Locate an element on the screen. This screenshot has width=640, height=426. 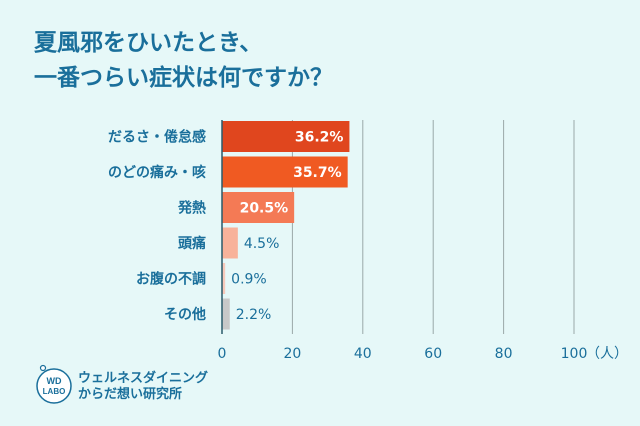
x-tick-label: 80 is located at coordinates (504, 354).